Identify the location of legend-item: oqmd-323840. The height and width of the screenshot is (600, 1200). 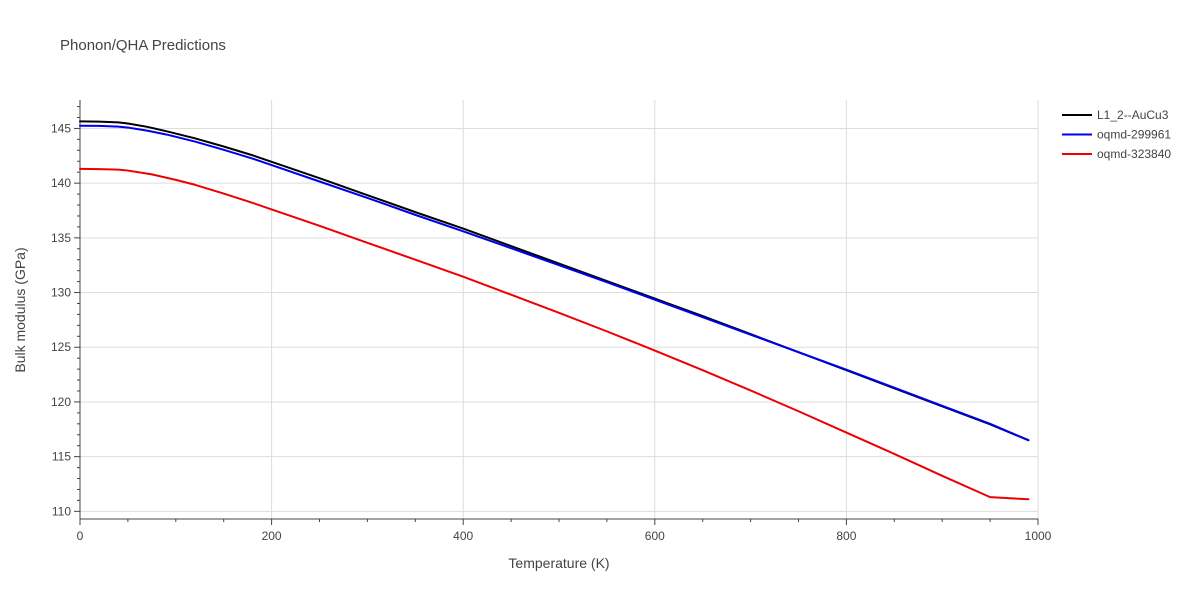
(1116, 154).